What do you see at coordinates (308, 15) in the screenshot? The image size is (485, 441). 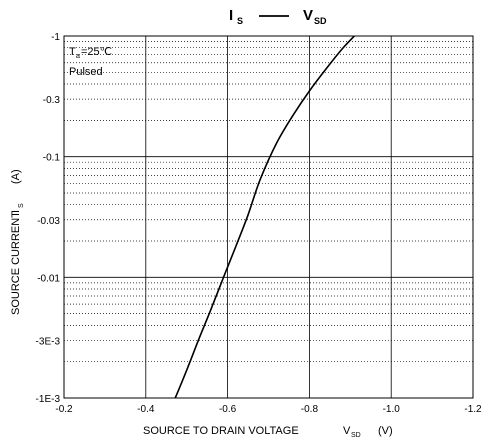 I see `title-vsd: V` at bounding box center [308, 15].